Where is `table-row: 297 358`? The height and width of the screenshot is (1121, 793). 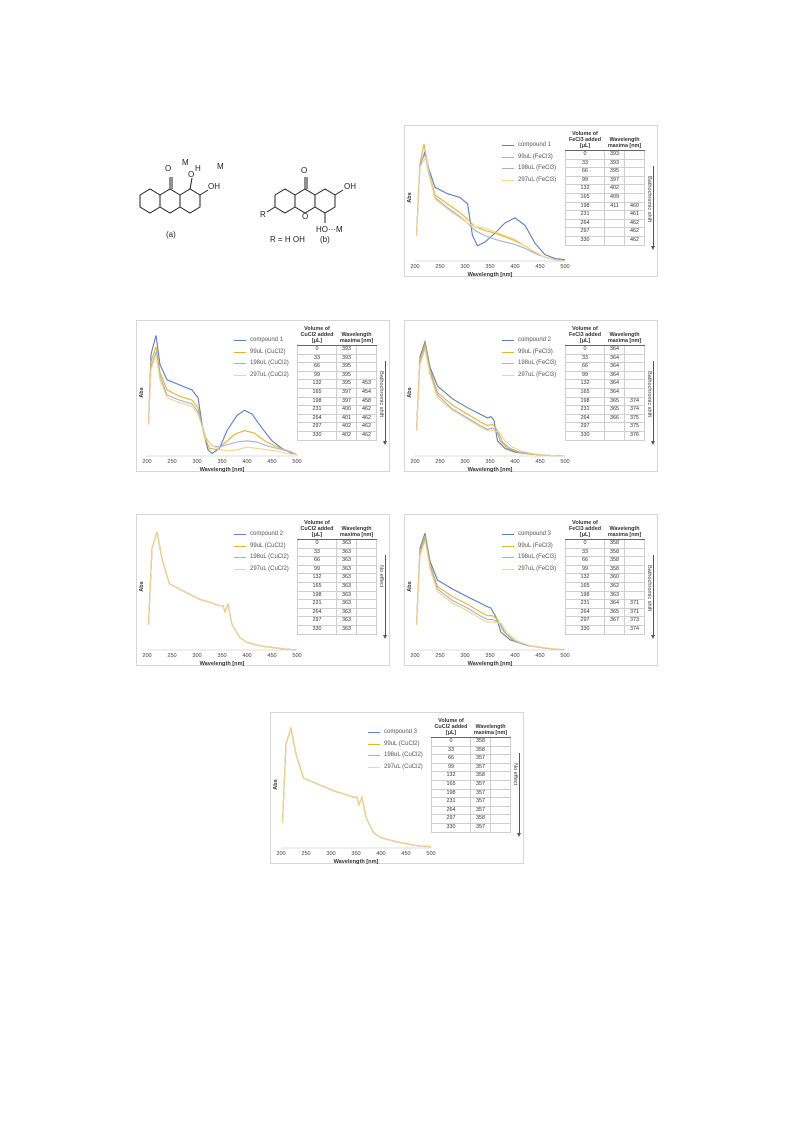 table-row: 297 358 is located at coordinates (471, 819).